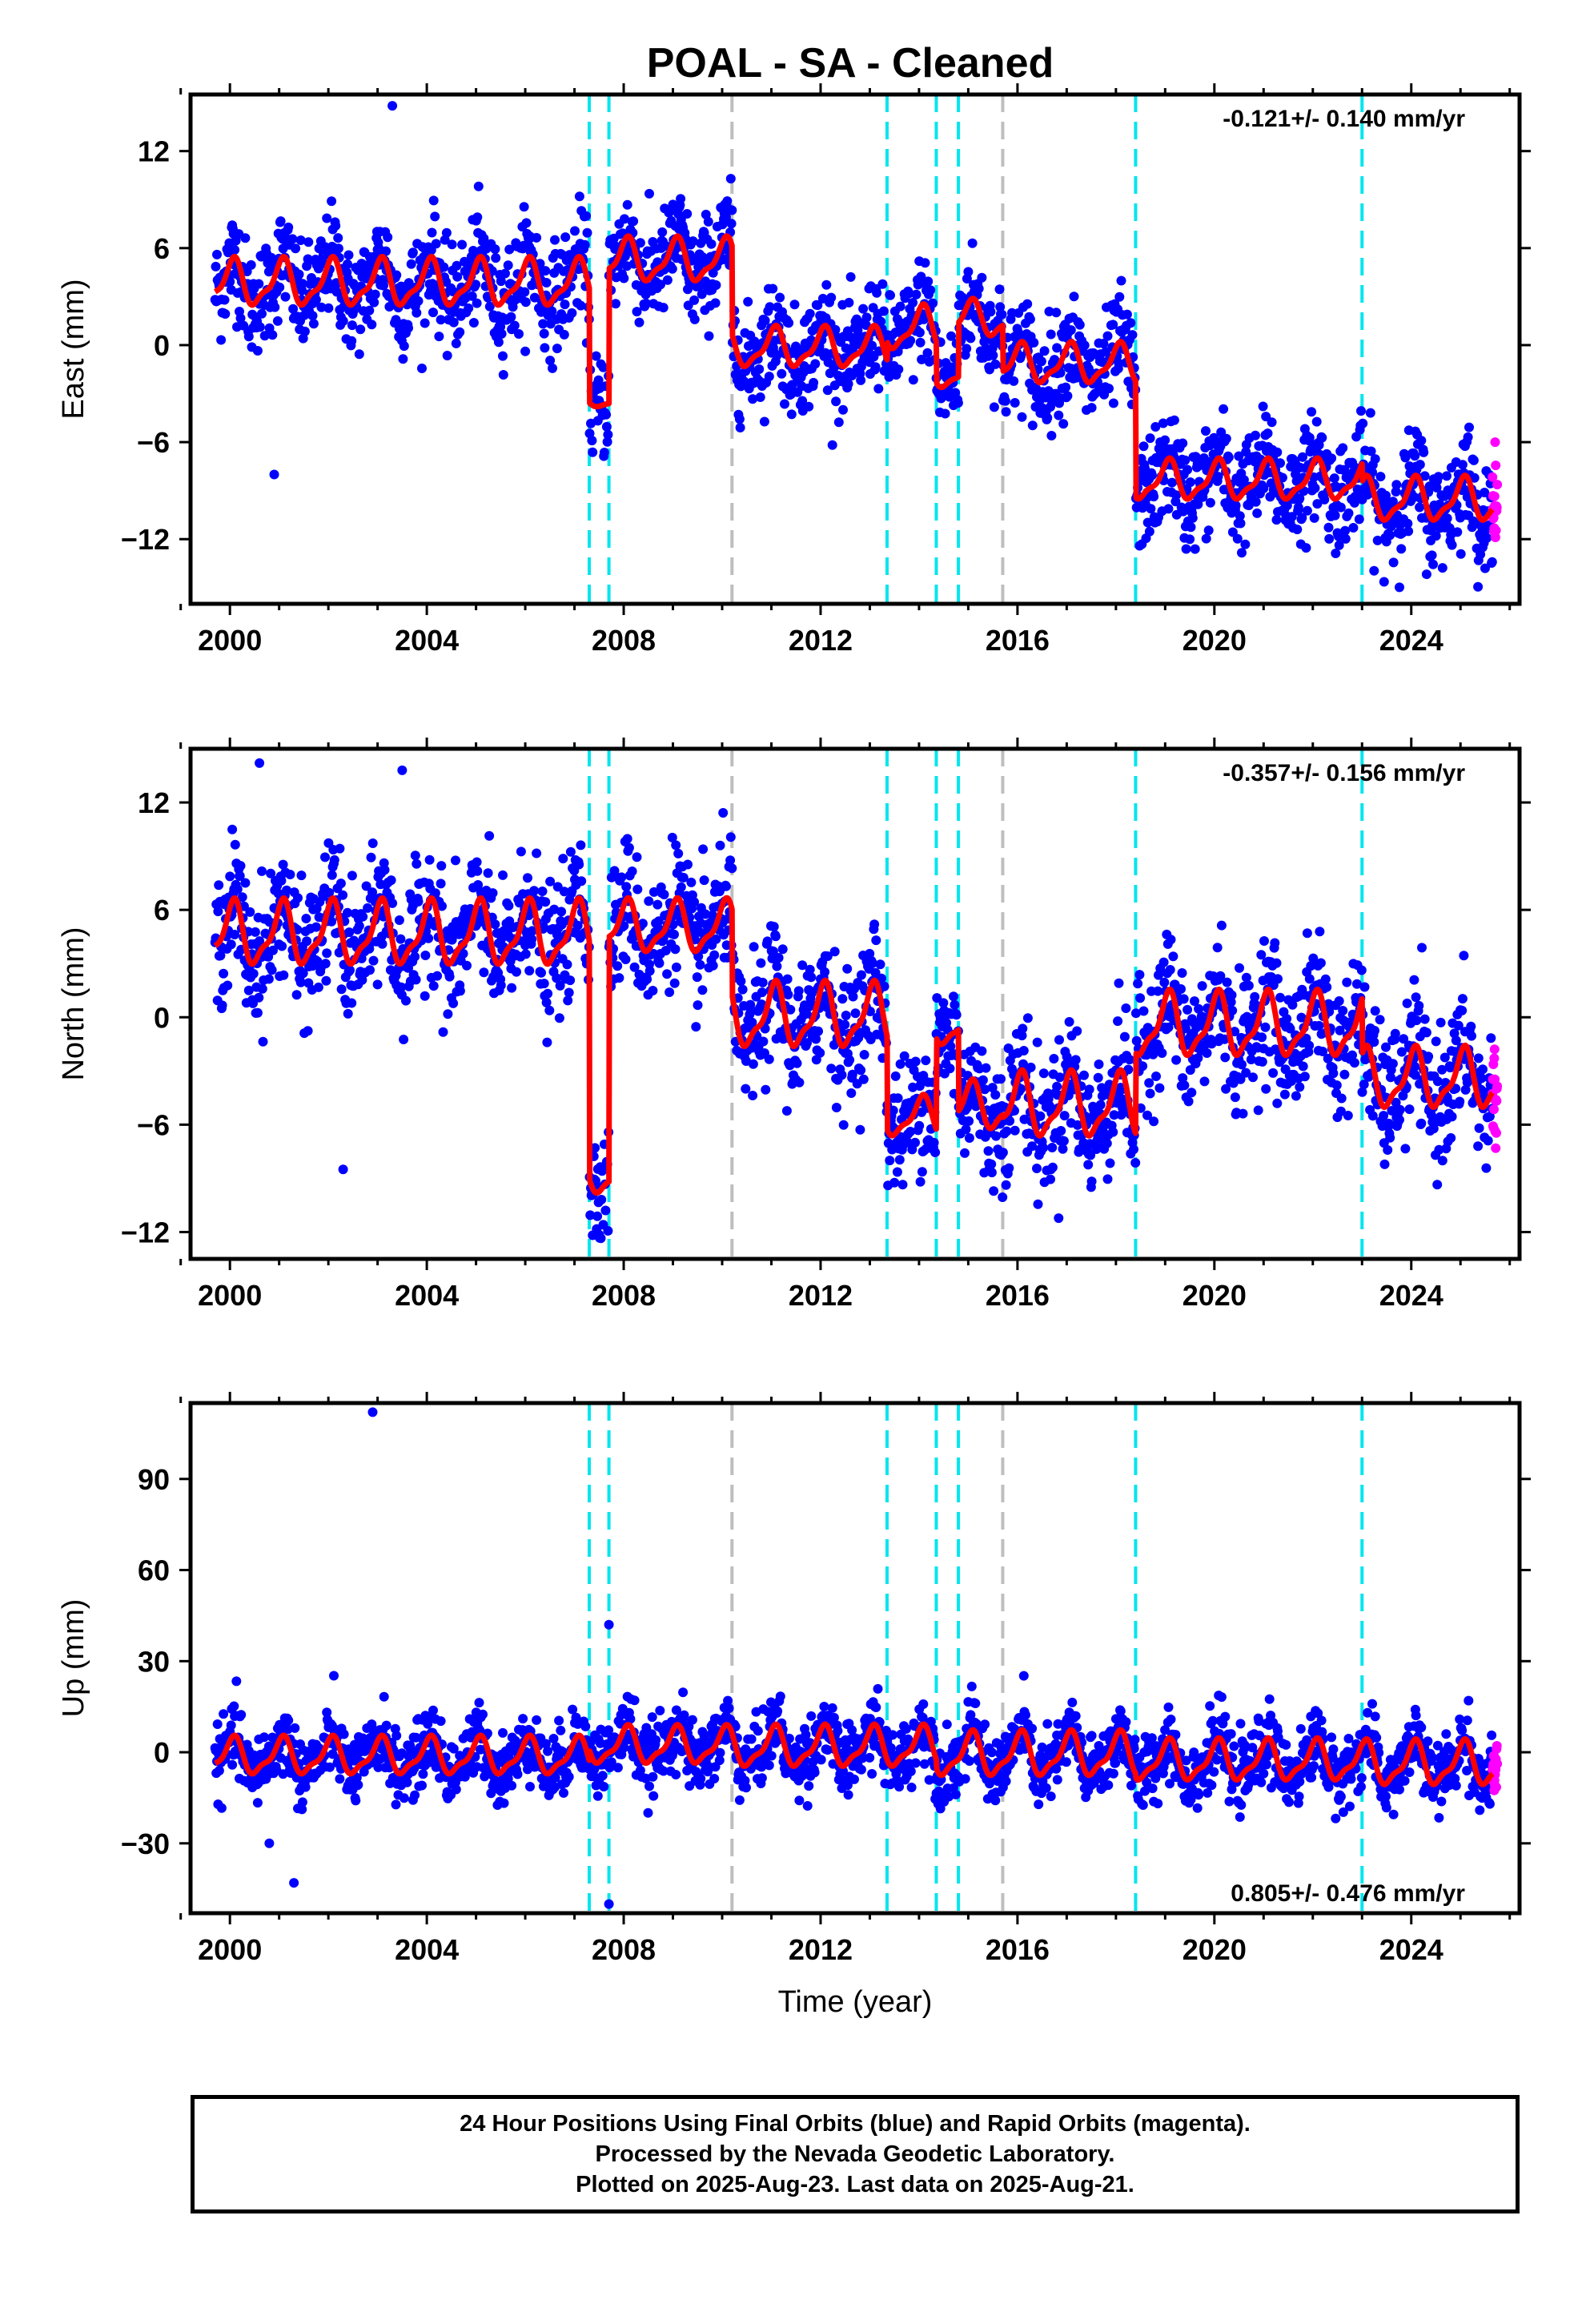 The width and height of the screenshot is (1582, 2324). What do you see at coordinates (274, 474) in the screenshot?
I see `outlier-point` at bounding box center [274, 474].